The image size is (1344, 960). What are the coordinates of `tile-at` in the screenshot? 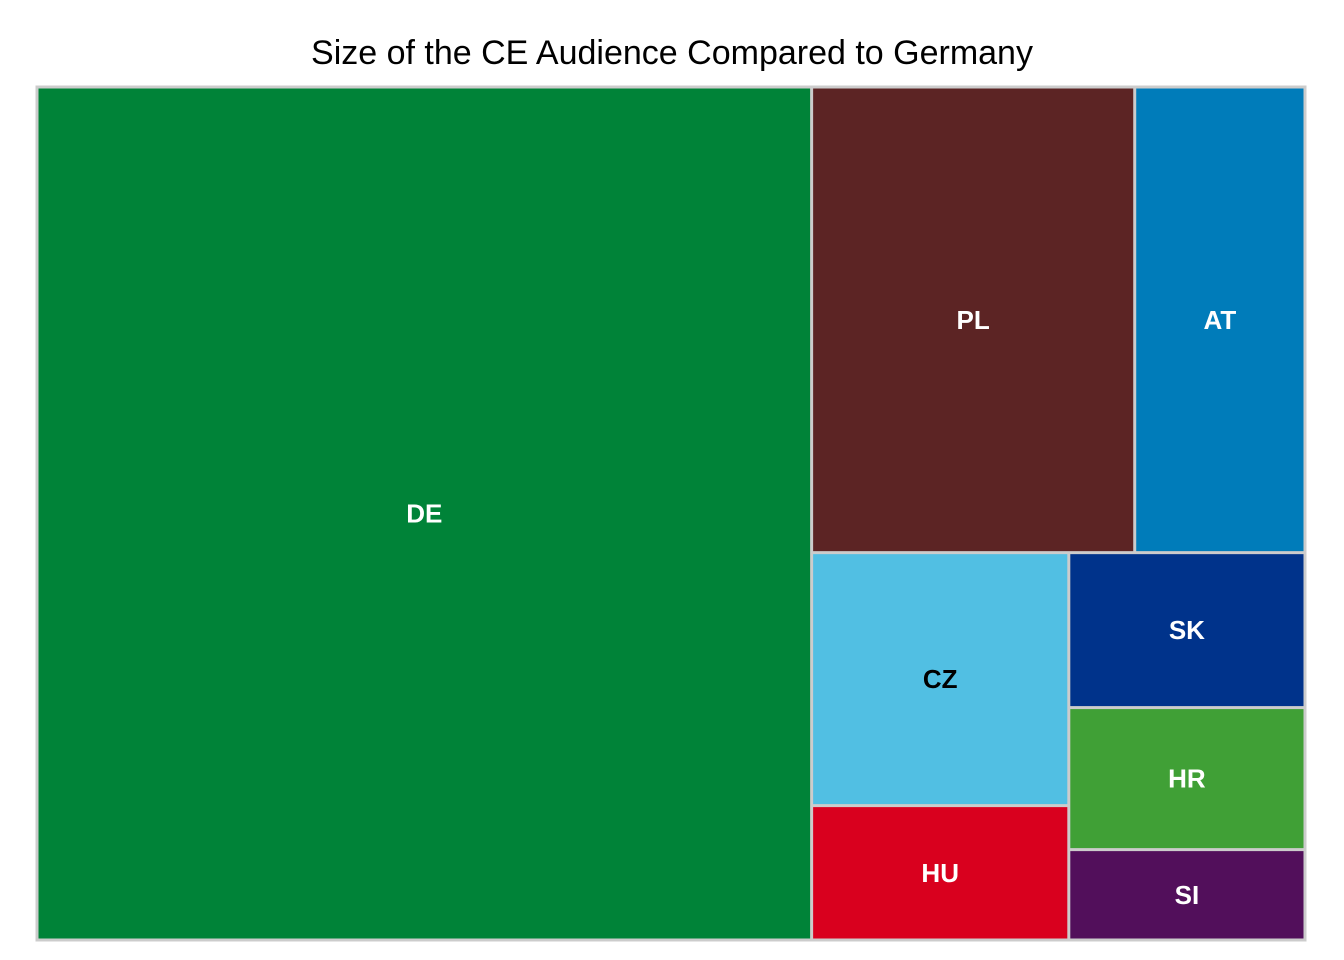 It's located at (1220, 320).